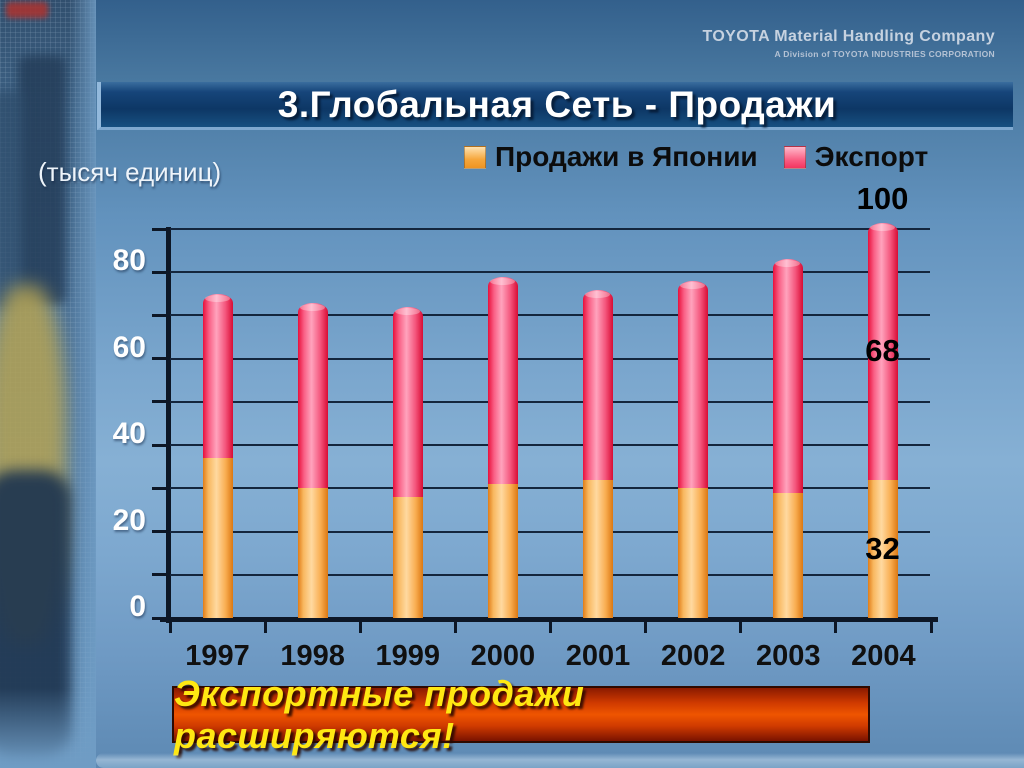  I want to click on x-axis-ticks, so click(550, 626).